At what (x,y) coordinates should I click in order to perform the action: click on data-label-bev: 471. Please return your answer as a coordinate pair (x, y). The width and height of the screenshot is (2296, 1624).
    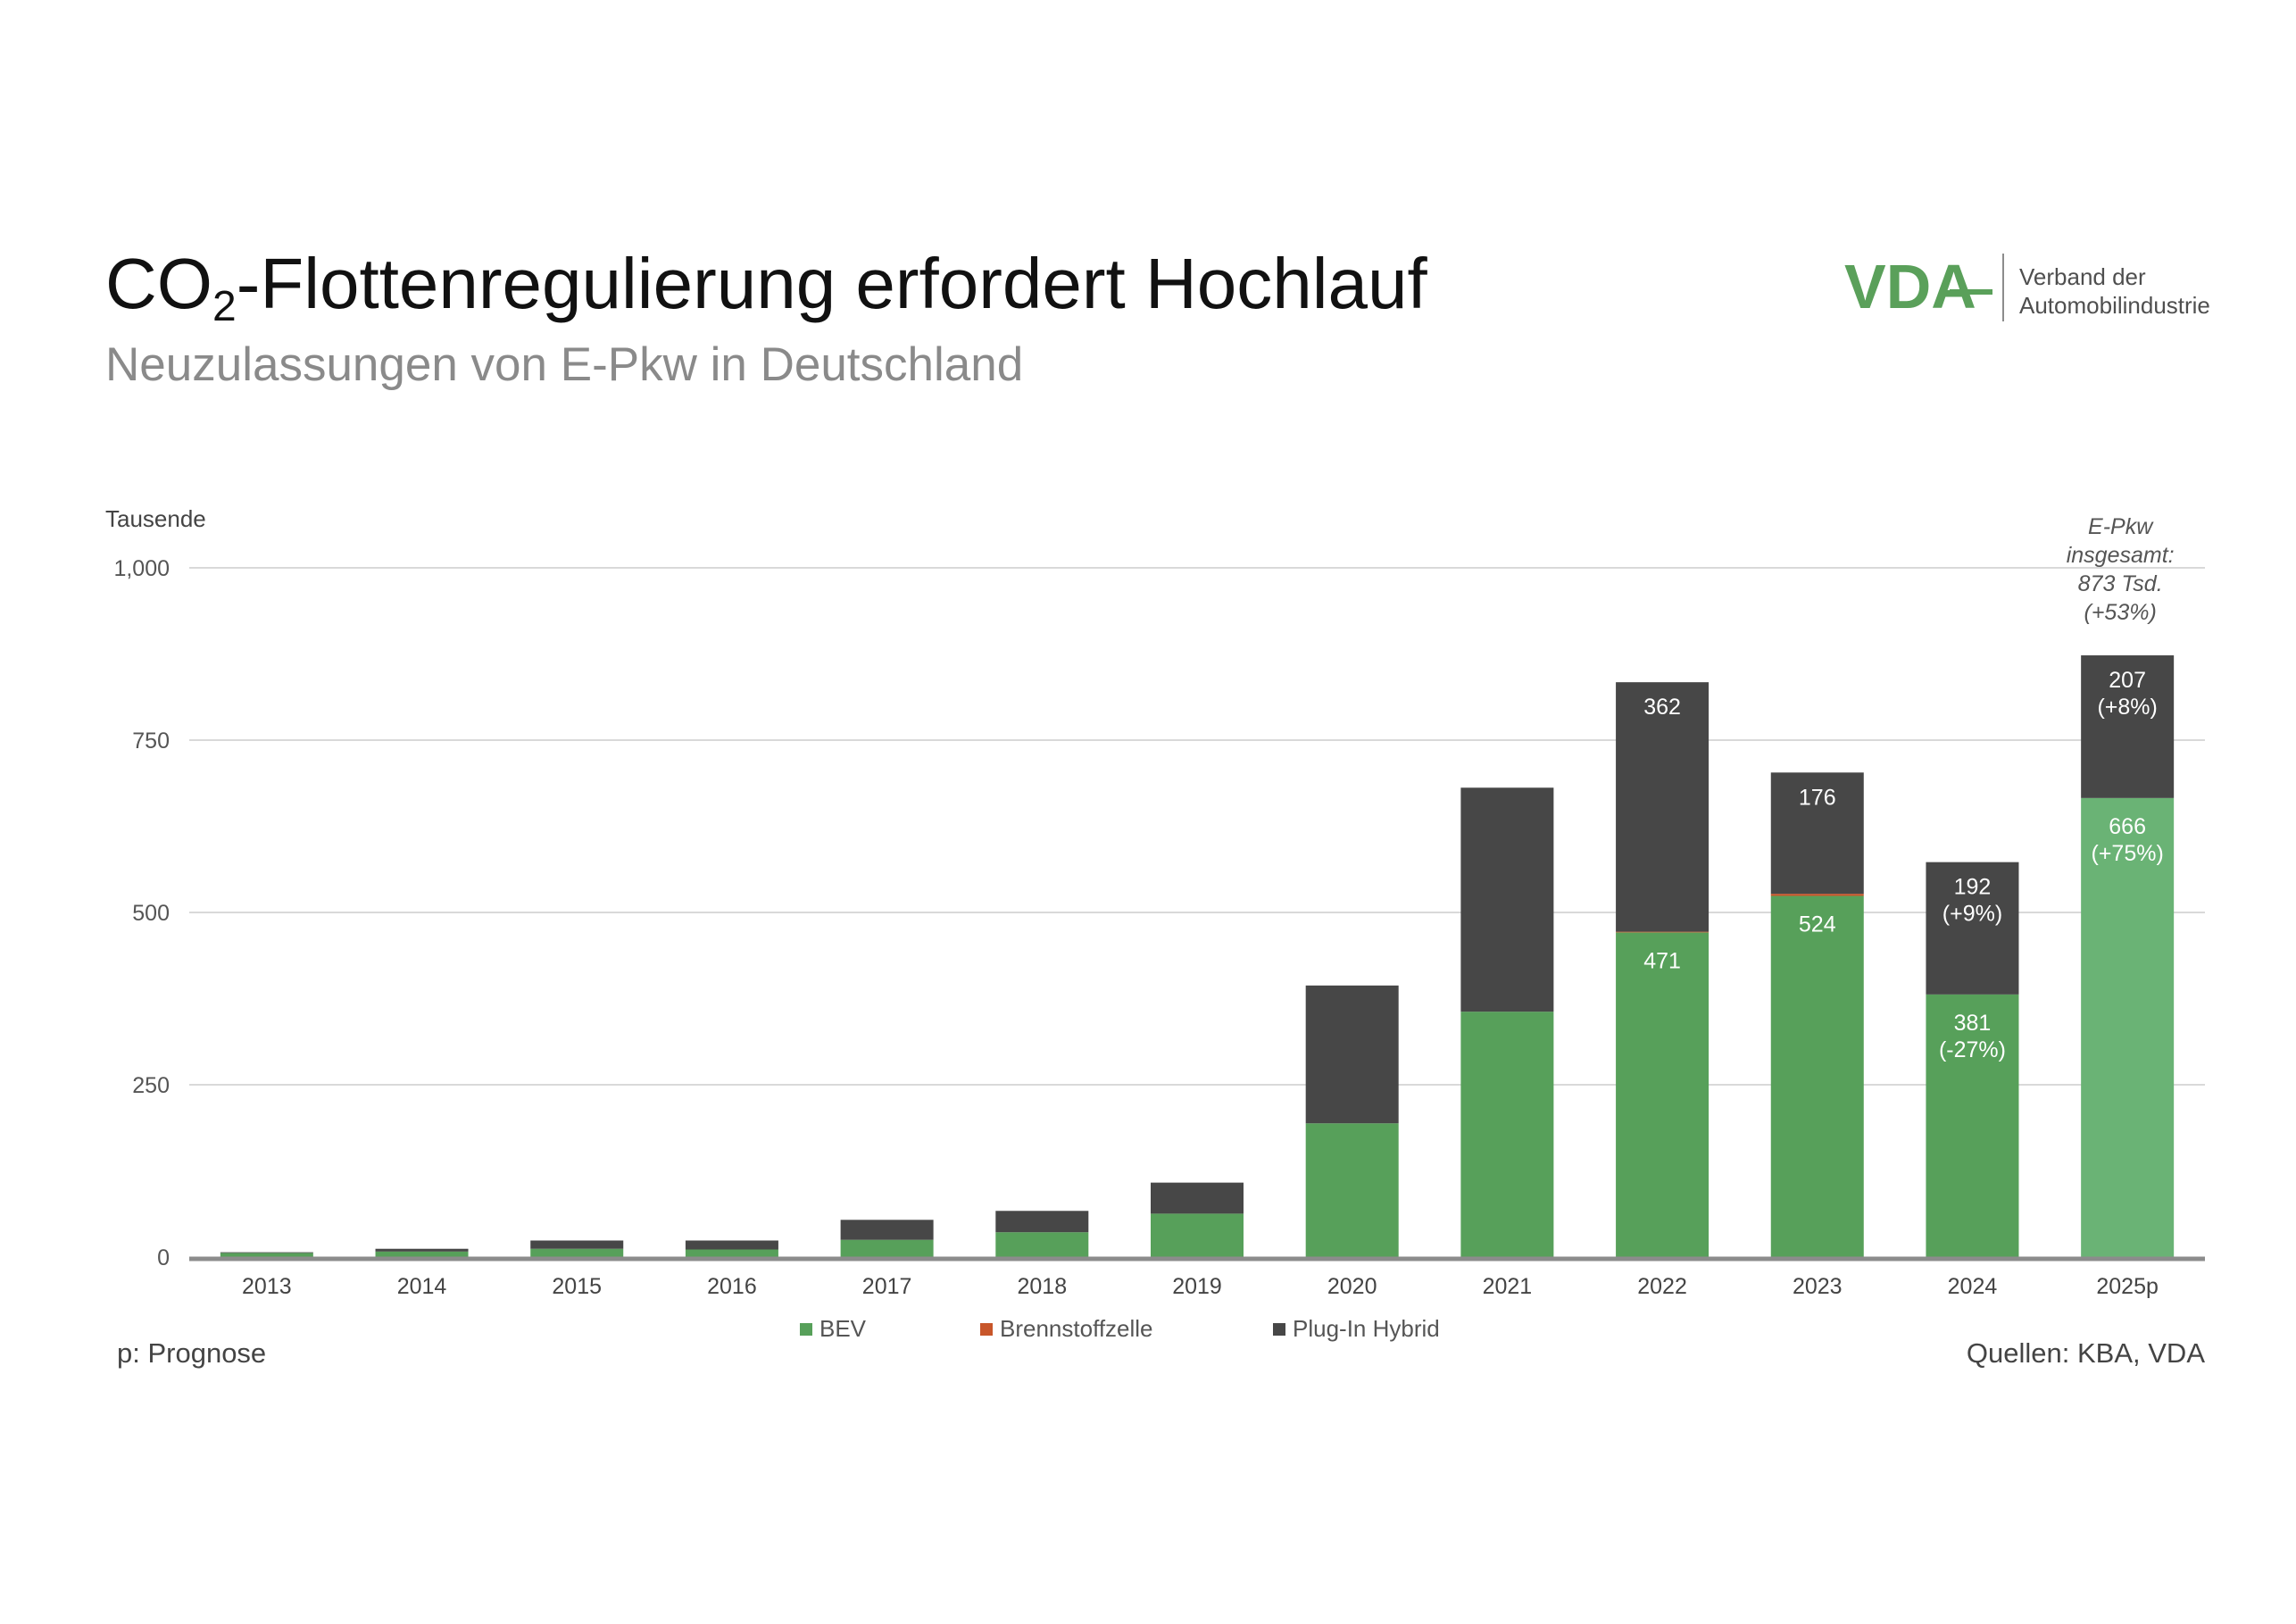
    Looking at the image, I should click on (1662, 960).